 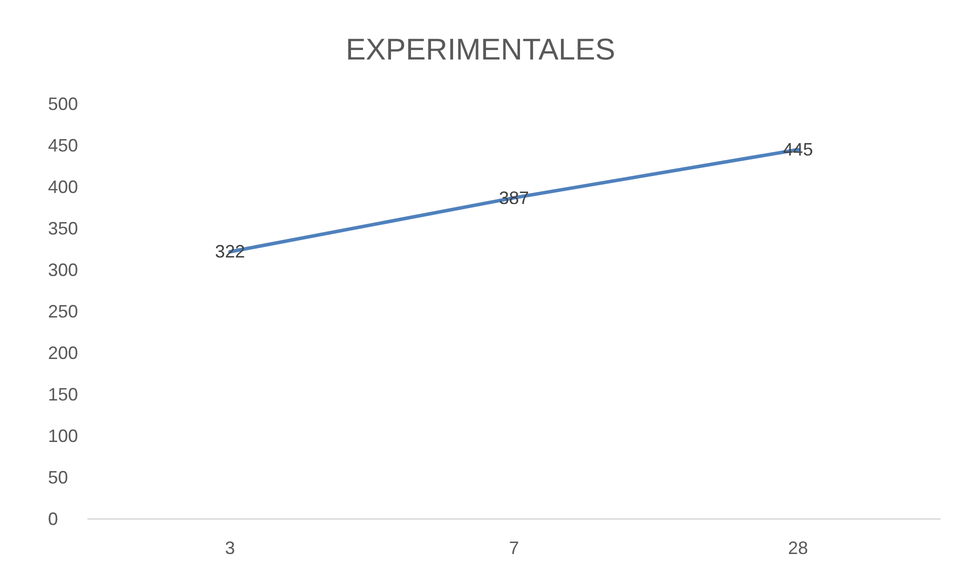 I want to click on y-tick-label: 50, so click(x=58, y=478).